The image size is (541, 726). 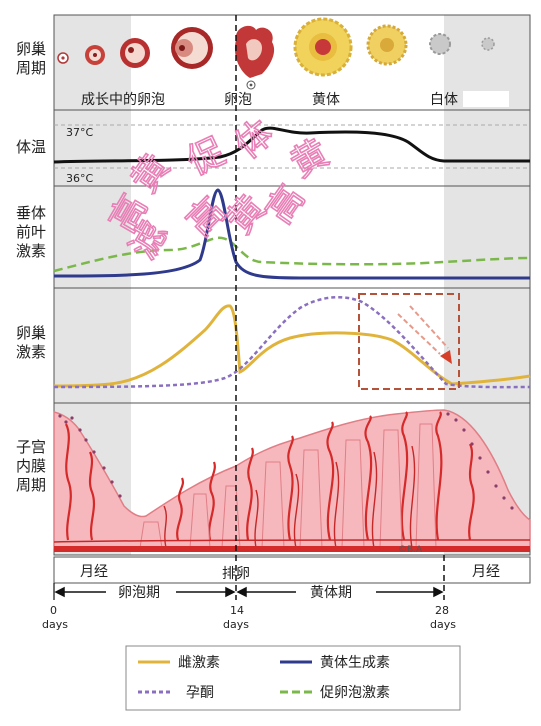 I want to click on day0-number: 0, so click(x=53, y=610).